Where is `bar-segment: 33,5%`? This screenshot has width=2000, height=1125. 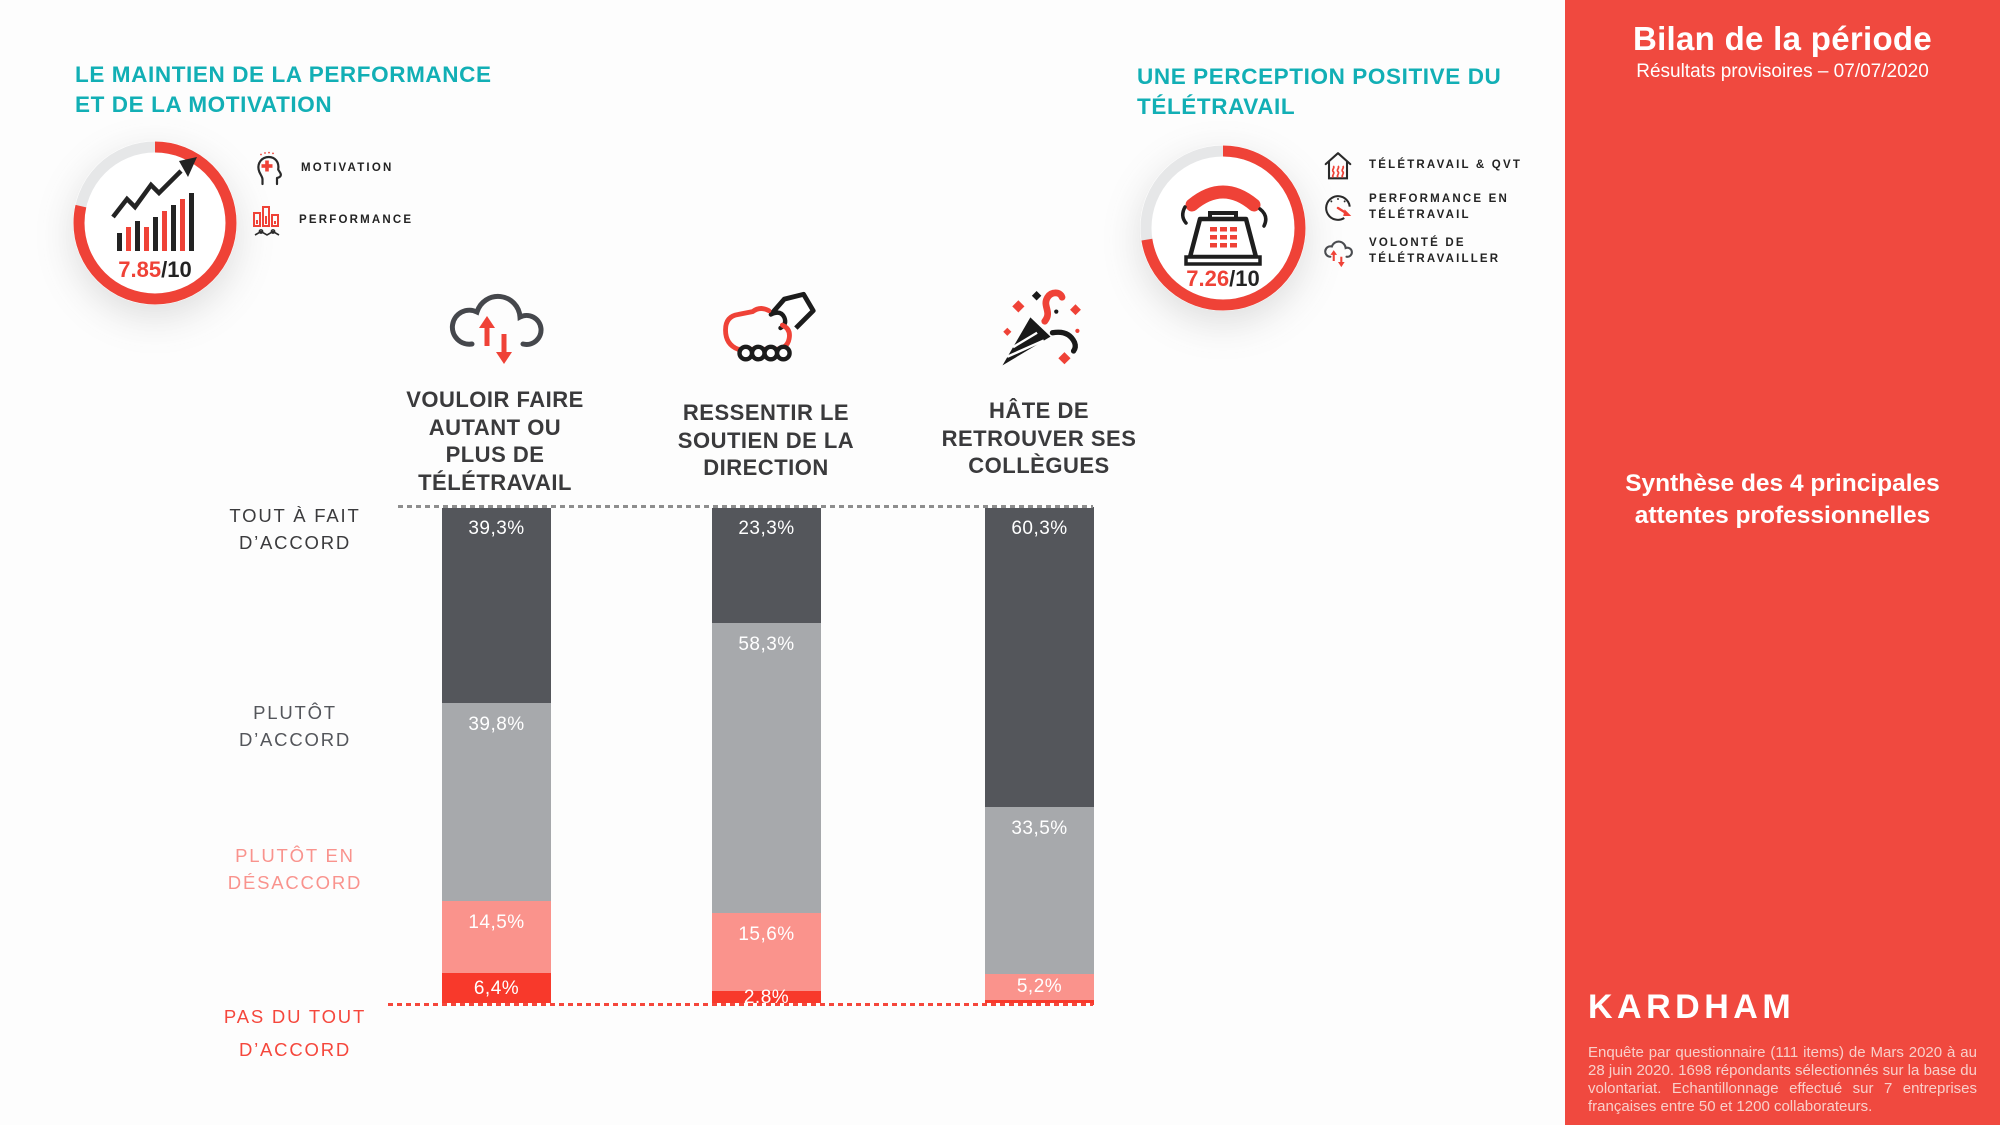
bar-segment: 33,5% is located at coordinates (1039, 891).